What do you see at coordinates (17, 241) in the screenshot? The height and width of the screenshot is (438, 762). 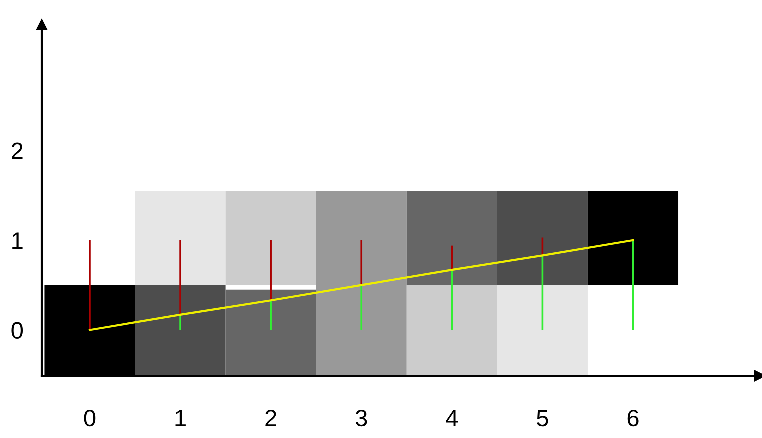 I see `y-tick-label: 1` at bounding box center [17, 241].